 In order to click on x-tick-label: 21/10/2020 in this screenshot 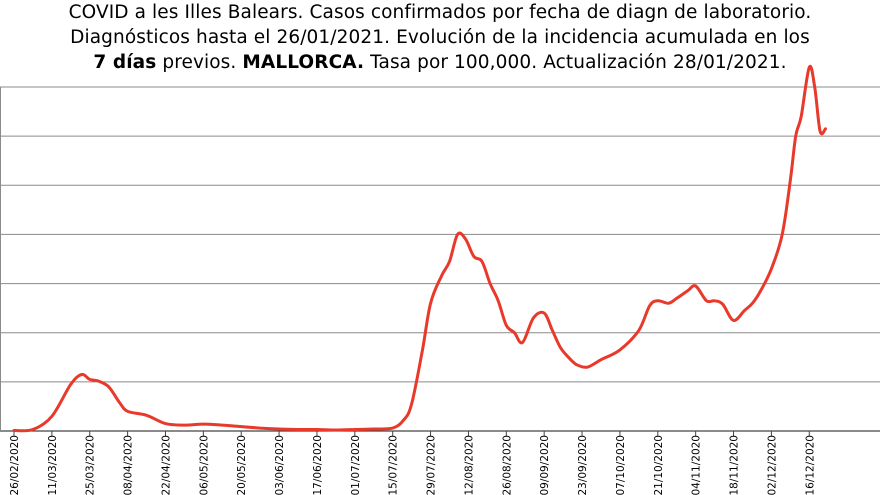, I will do `click(659, 465)`.